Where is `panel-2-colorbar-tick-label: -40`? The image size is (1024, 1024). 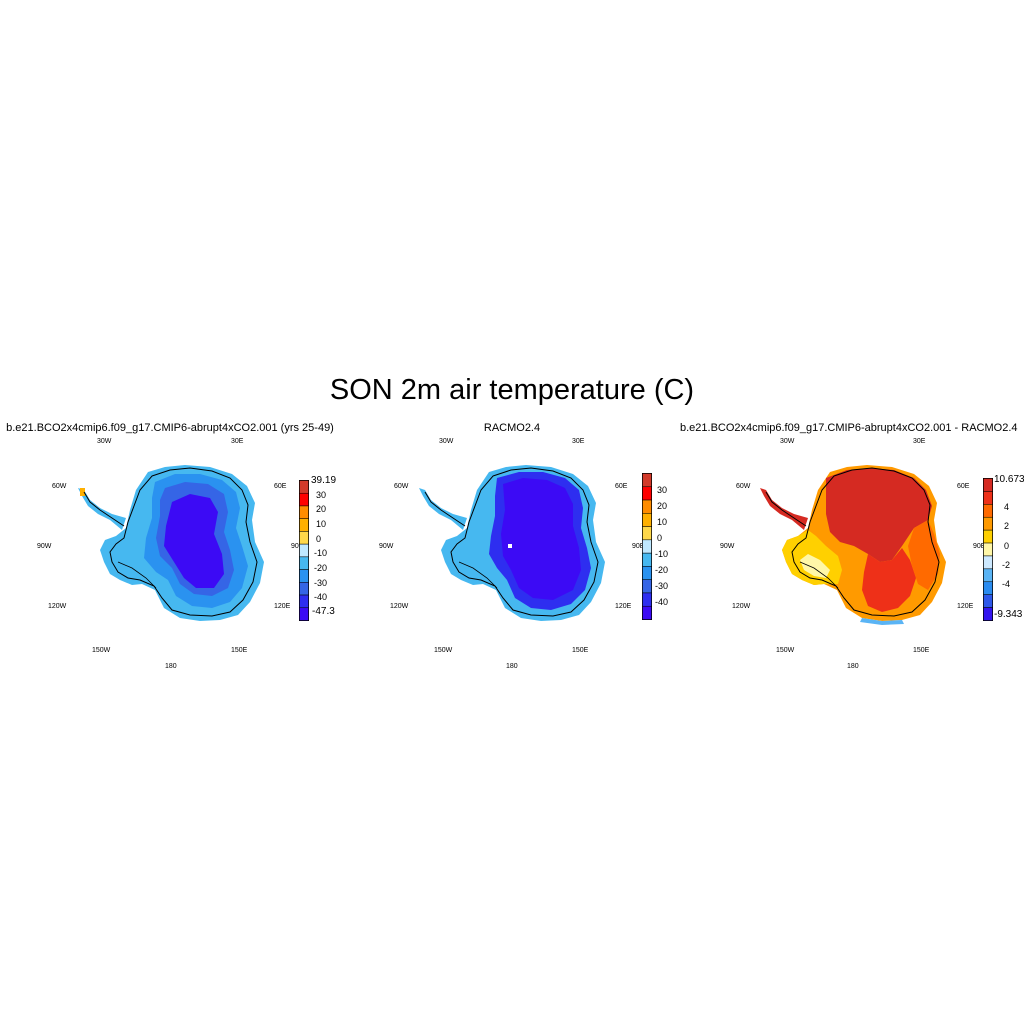 panel-2-colorbar-tick-label: -40 is located at coordinates (662, 602).